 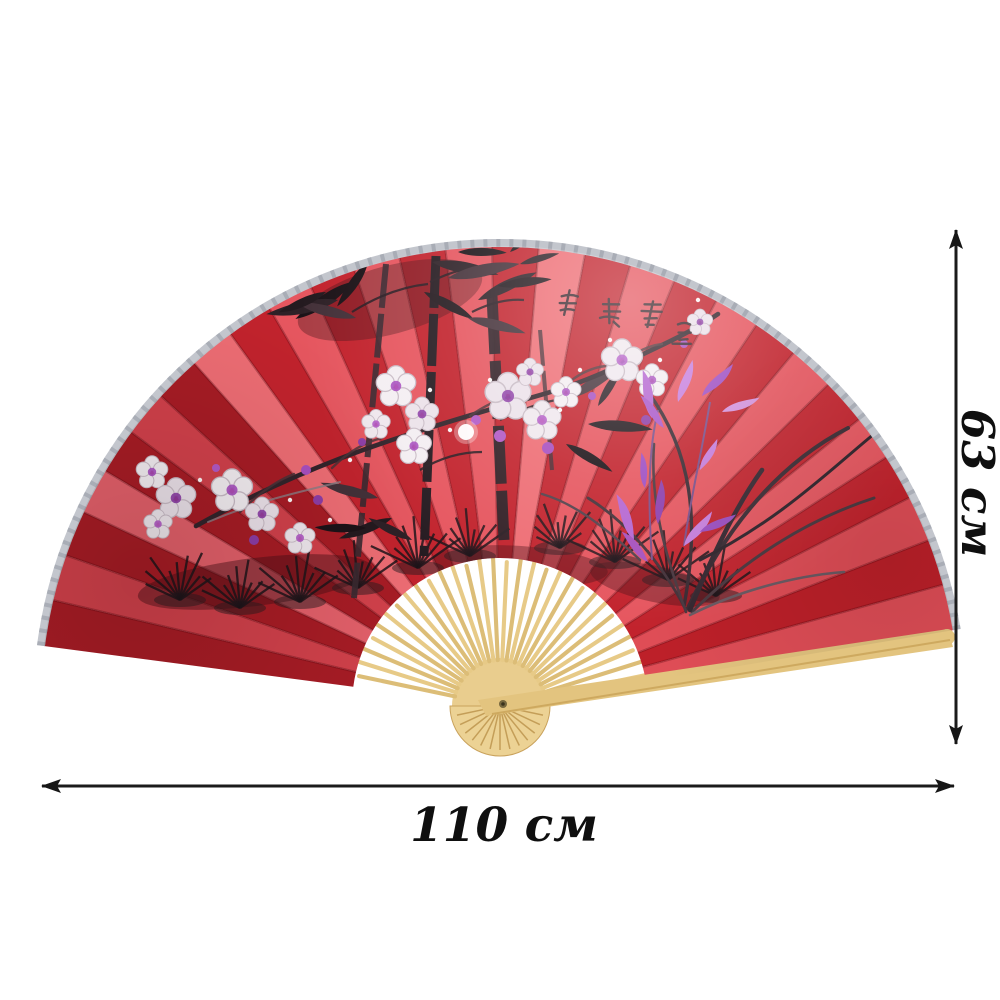 What do you see at coordinates (500, 731) in the screenshot?
I see `fan-pivot-cap` at bounding box center [500, 731].